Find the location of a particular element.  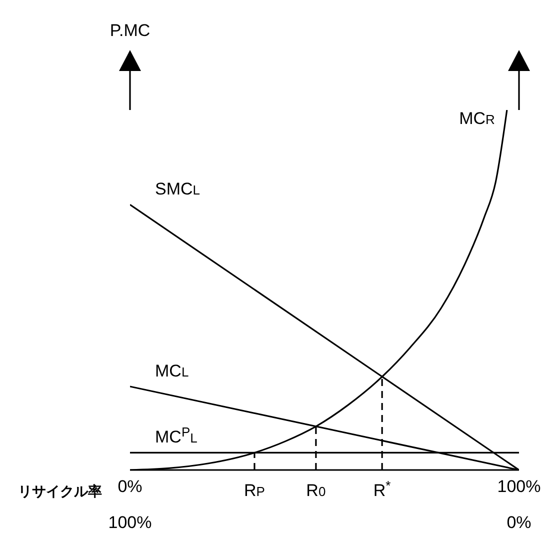

annotation: R0 is located at coordinates (316, 490).